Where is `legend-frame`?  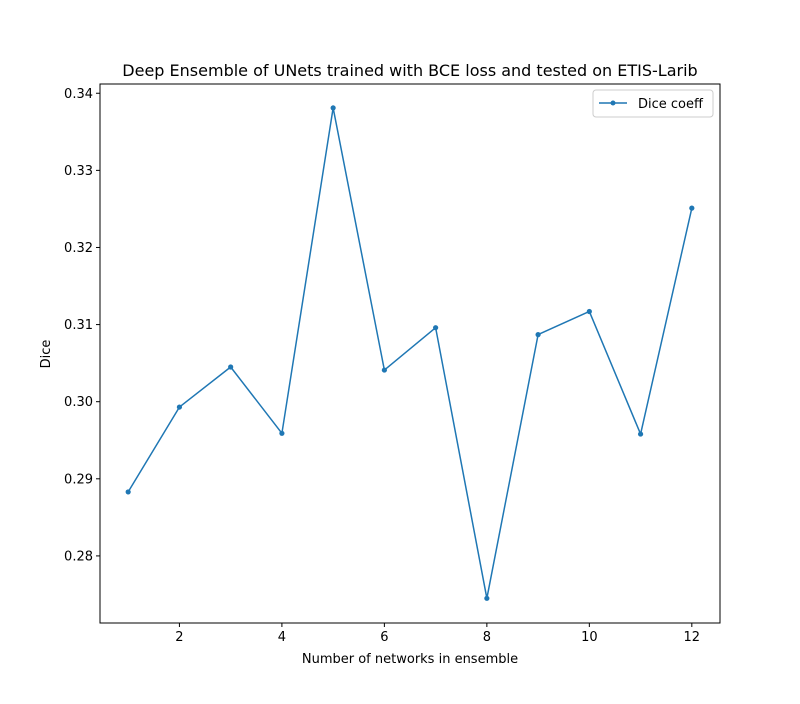 legend-frame is located at coordinates (653, 103).